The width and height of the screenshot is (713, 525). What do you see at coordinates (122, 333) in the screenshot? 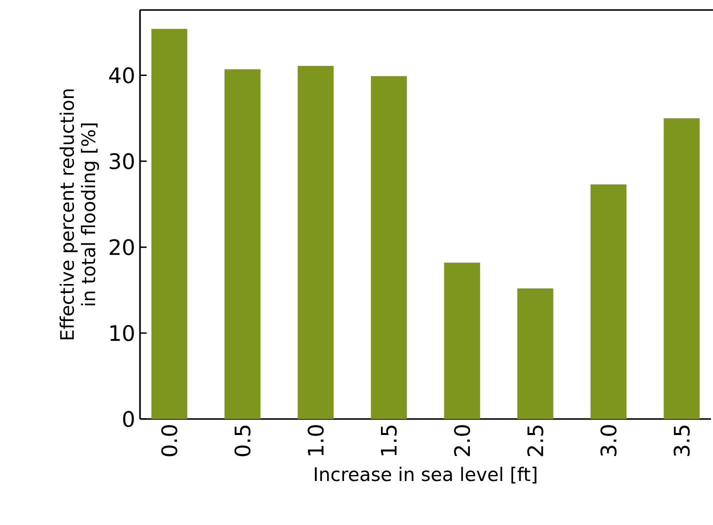
I see `y-tick-label: 10` at bounding box center [122, 333].